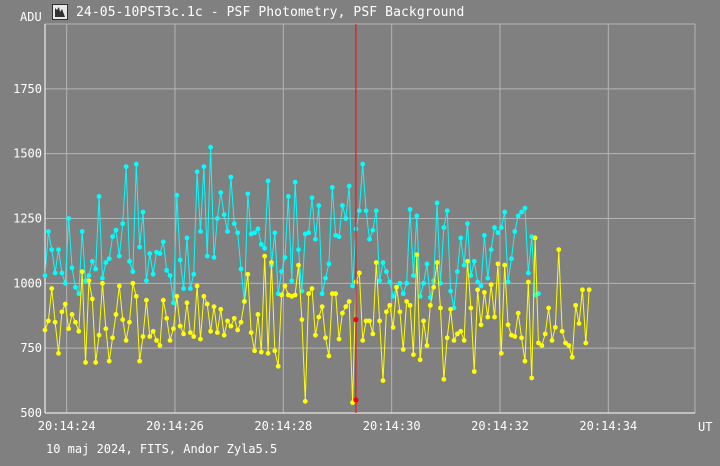  I want to click on y-tick-label: 500, so click(31, 413).